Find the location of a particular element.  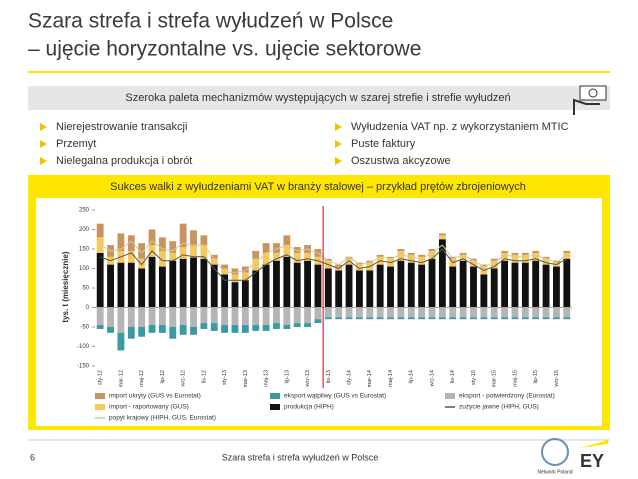

y-tick-label: 150 is located at coordinates (84, 250).